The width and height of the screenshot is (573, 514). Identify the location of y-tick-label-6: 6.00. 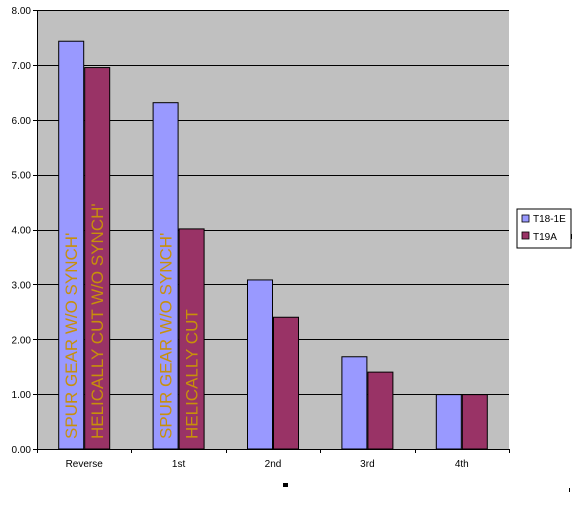
(22, 121).